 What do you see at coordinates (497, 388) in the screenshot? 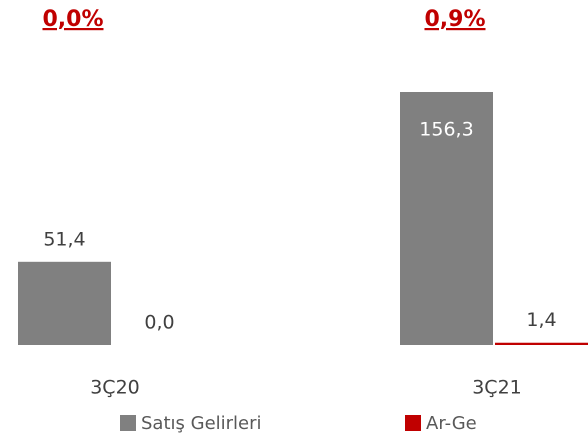
I see `x-tick-label: 3Ç21` at bounding box center [497, 388].